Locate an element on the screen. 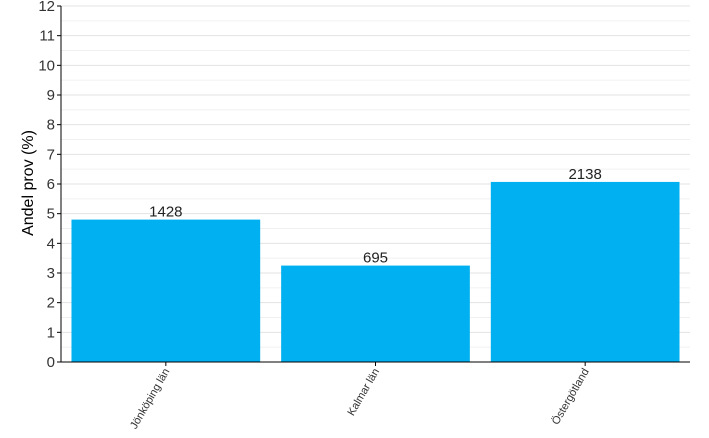 The width and height of the screenshot is (709, 438). data-labels: 1428 695 2138 is located at coordinates (375, 216).